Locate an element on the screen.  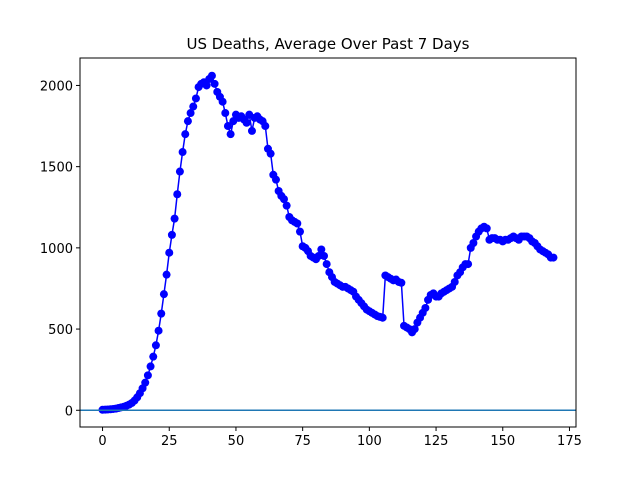
y-tick-label: 2000 is located at coordinates (56, 86).